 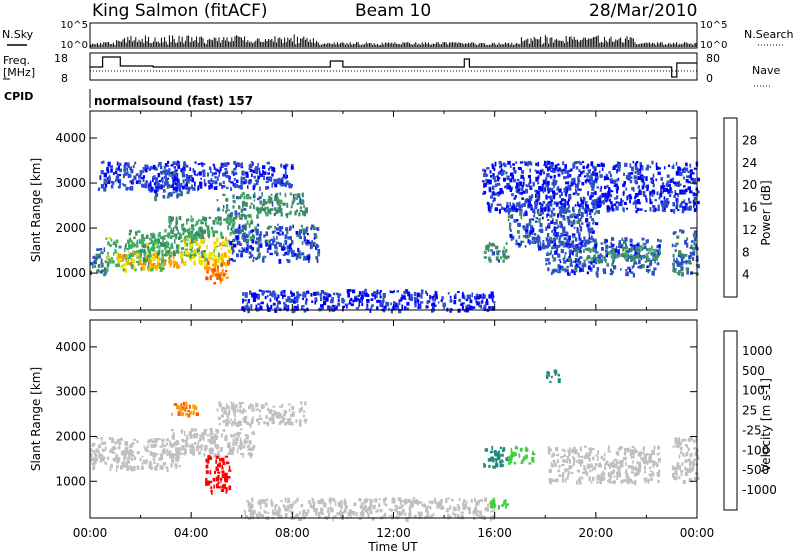 What do you see at coordinates (18, 34) in the screenshot?
I see `nsky-label: N.Sky` at bounding box center [18, 34].